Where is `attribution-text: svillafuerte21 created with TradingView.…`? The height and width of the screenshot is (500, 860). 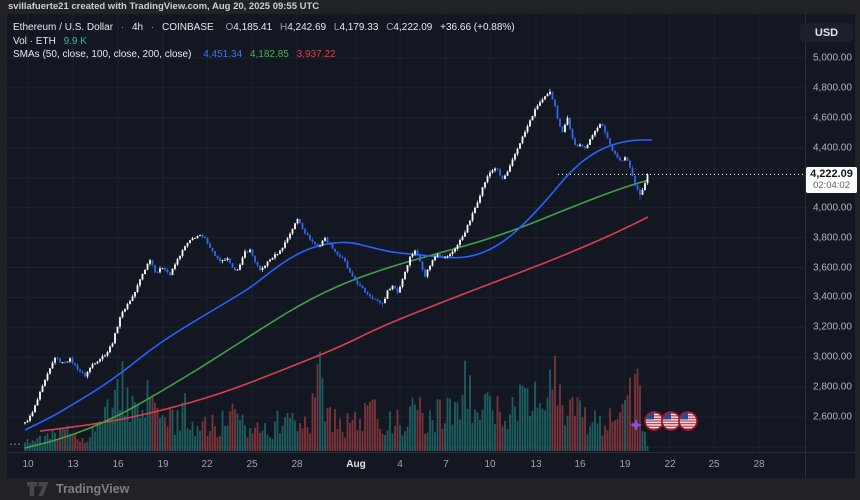 attribution-text: svillafuerte21 created with TradingView.… is located at coordinates (164, 6).